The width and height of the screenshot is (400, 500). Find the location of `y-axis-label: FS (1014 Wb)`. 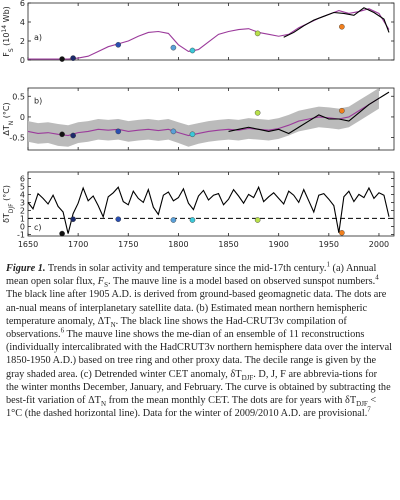

y-axis-label: FS (1014 Wb) is located at coordinates (8, 31).